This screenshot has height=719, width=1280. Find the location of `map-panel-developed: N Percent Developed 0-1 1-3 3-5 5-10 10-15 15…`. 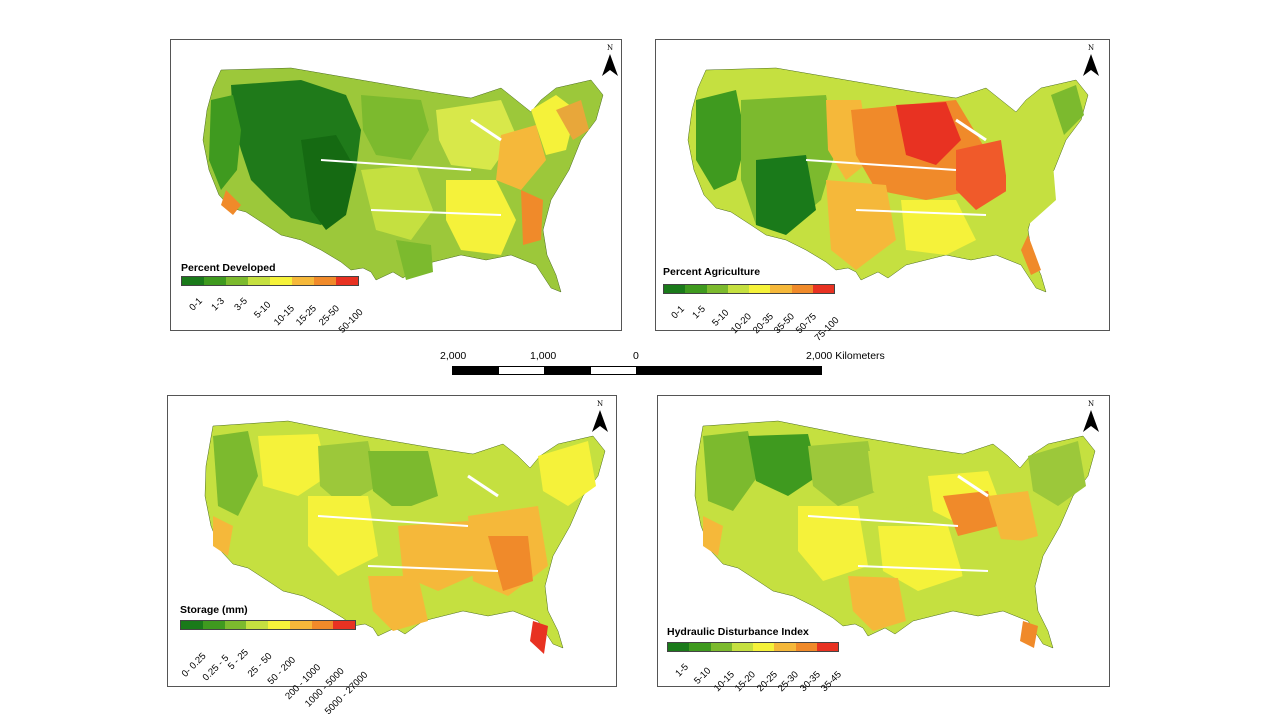

map-panel-developed: N Percent Developed 0-1 1-3 3-5 5-10 10-15 15… is located at coordinates (396, 187).